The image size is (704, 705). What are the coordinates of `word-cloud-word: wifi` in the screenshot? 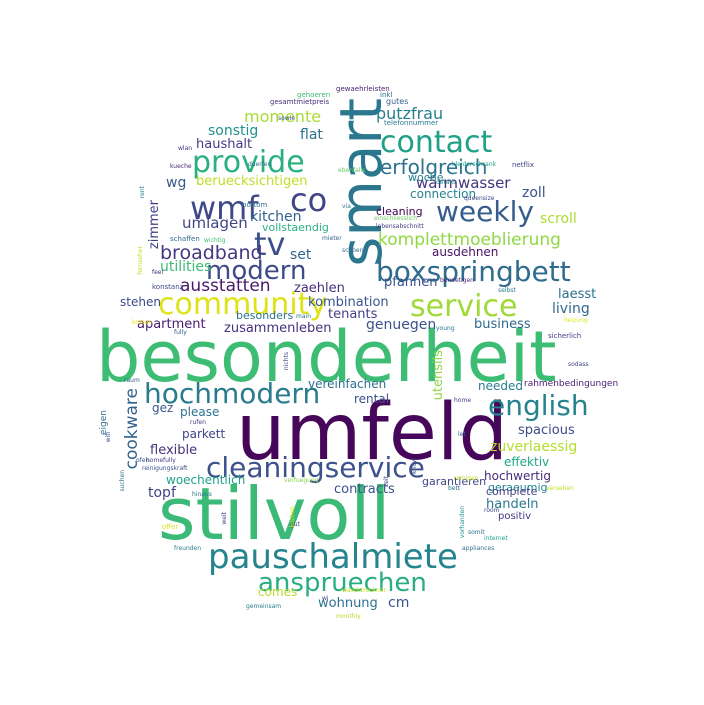 It's located at (108, 437).